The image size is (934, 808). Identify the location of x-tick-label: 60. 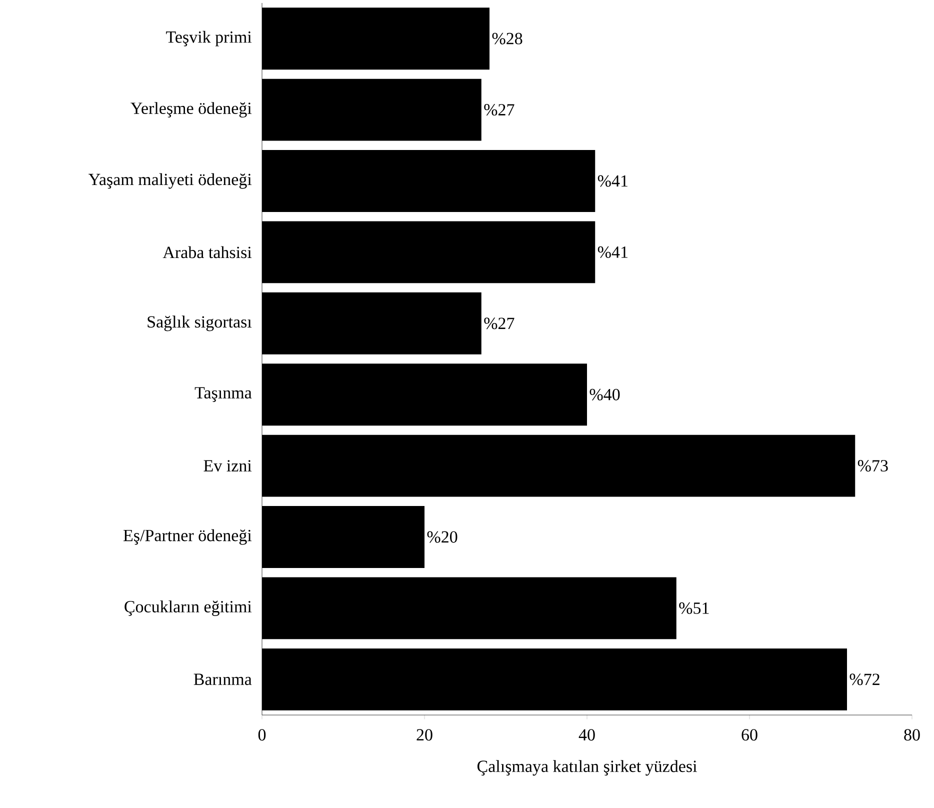
(750, 735).